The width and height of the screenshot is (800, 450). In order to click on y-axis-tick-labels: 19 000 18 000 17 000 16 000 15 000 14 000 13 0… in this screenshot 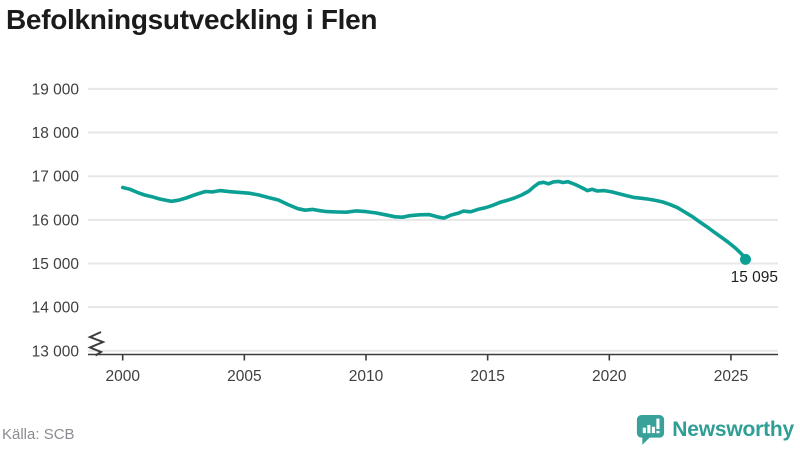, I will do `click(56, 220)`.